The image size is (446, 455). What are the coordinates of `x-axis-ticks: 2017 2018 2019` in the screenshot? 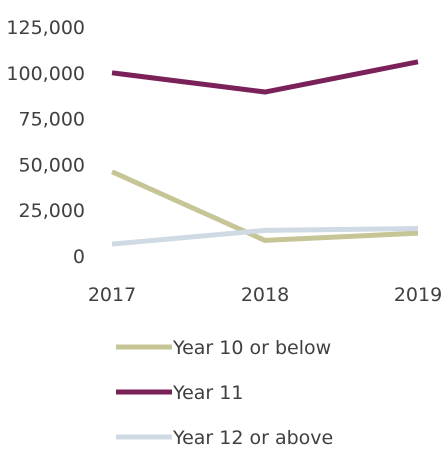 It's located at (265, 295).